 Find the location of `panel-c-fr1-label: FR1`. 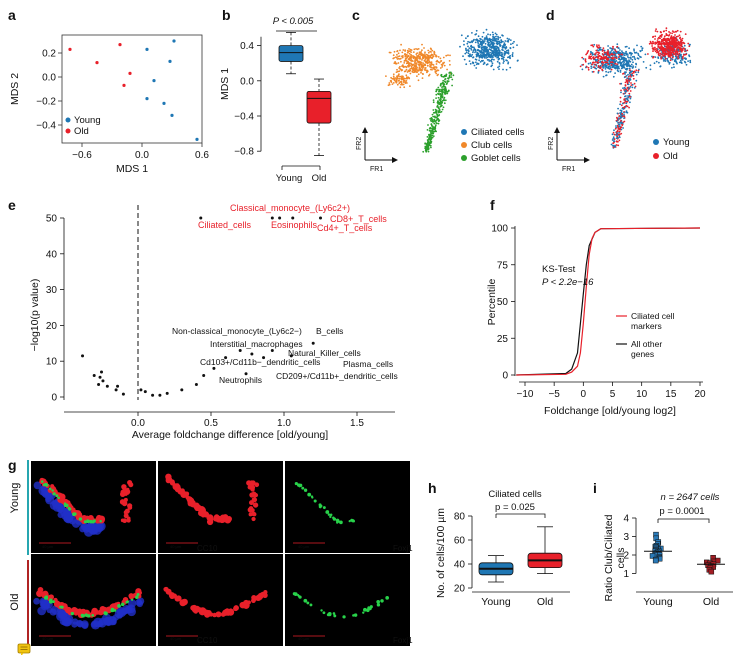

panel-c-fr1-label: FR1 is located at coordinates (376, 169).